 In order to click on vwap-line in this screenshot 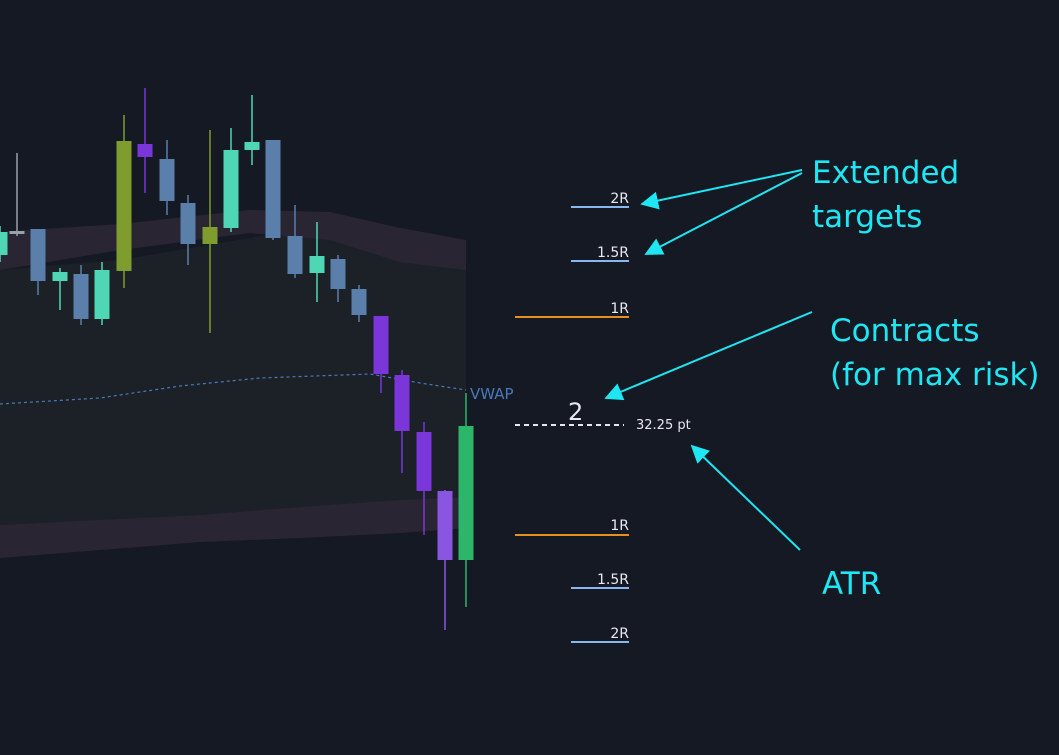, I will do `click(233, 389)`.